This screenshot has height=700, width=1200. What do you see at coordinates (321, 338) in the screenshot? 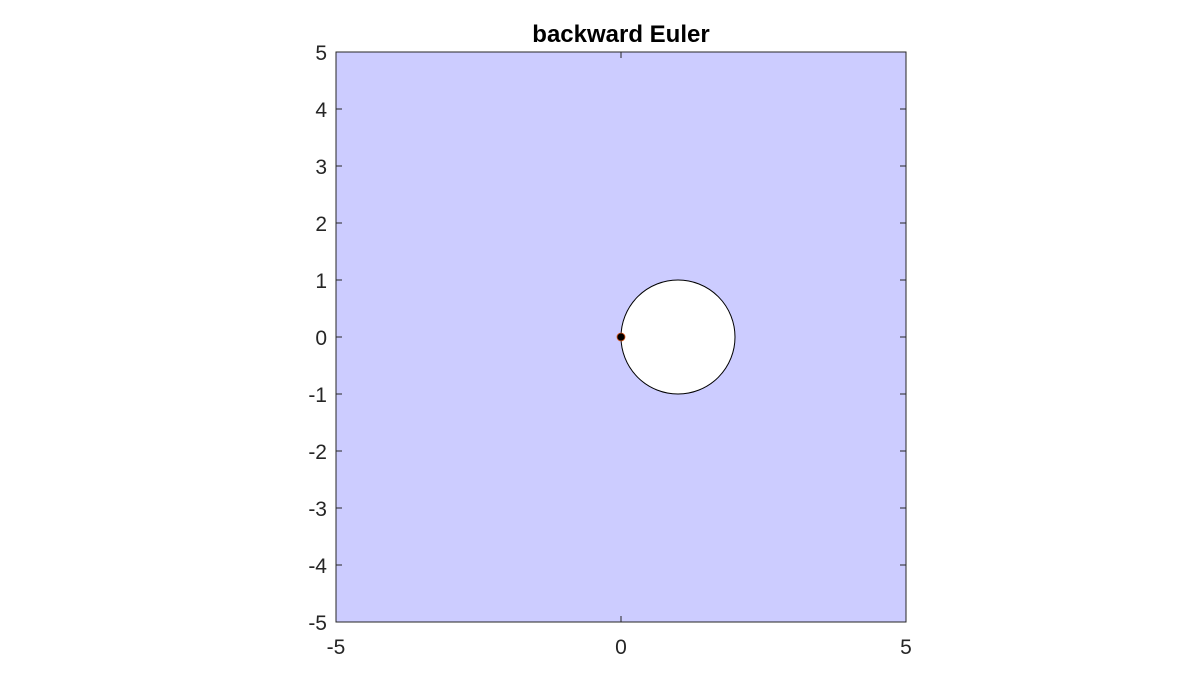
I see `y-tick-label: 0` at bounding box center [321, 338].